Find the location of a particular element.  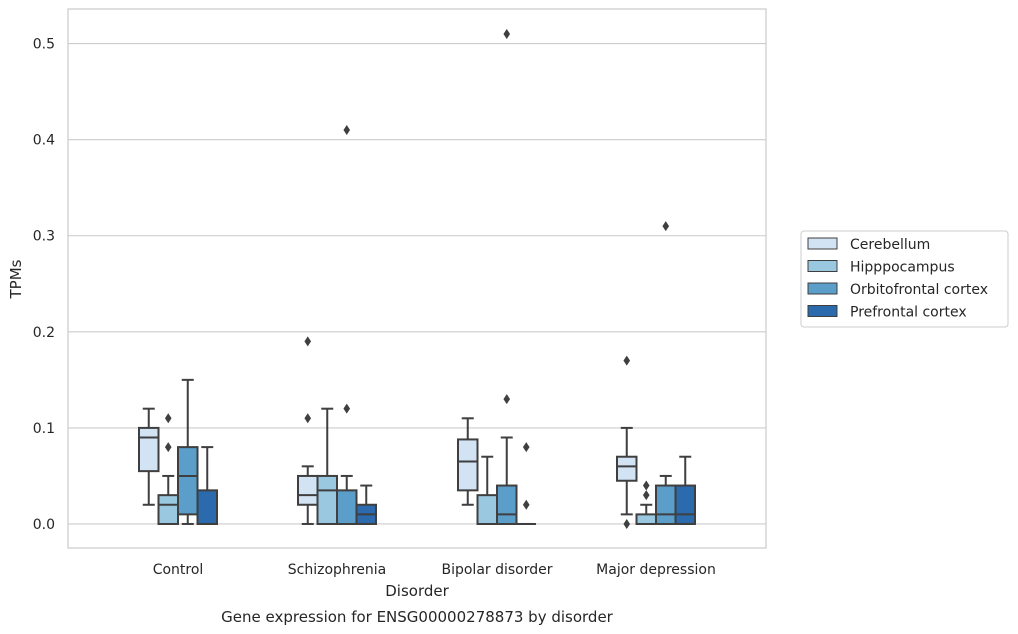

legend-label: Orbitofrontal cortex is located at coordinates (919, 290).